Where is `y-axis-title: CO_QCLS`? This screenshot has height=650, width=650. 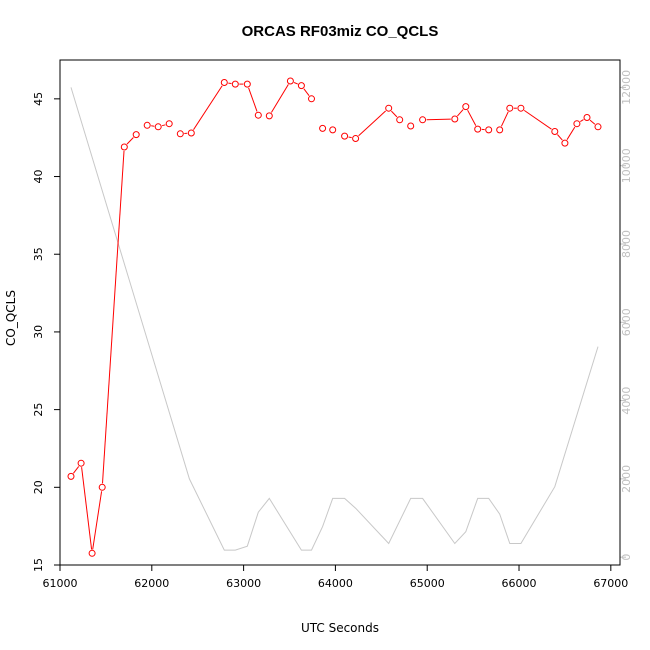 y-axis-title: CO_QCLS is located at coordinates (11, 318).